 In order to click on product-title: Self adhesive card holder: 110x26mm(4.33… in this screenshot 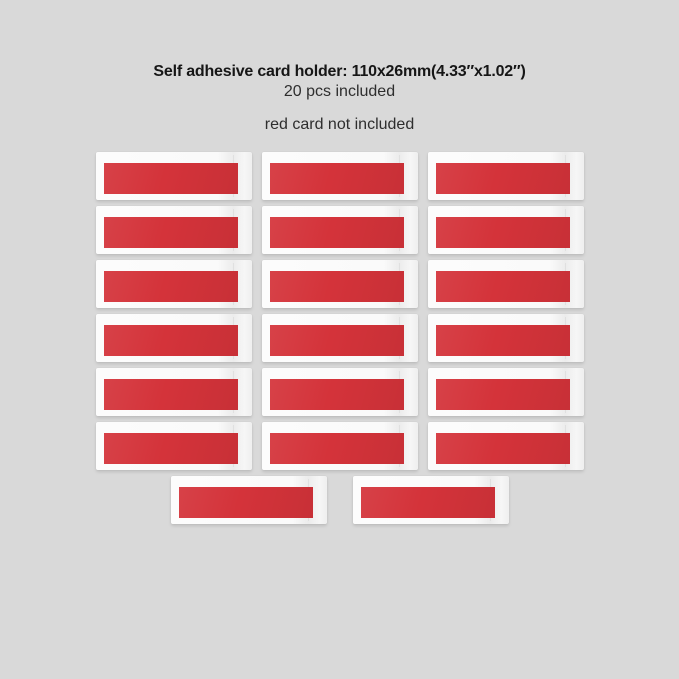, I will do `click(339, 71)`.